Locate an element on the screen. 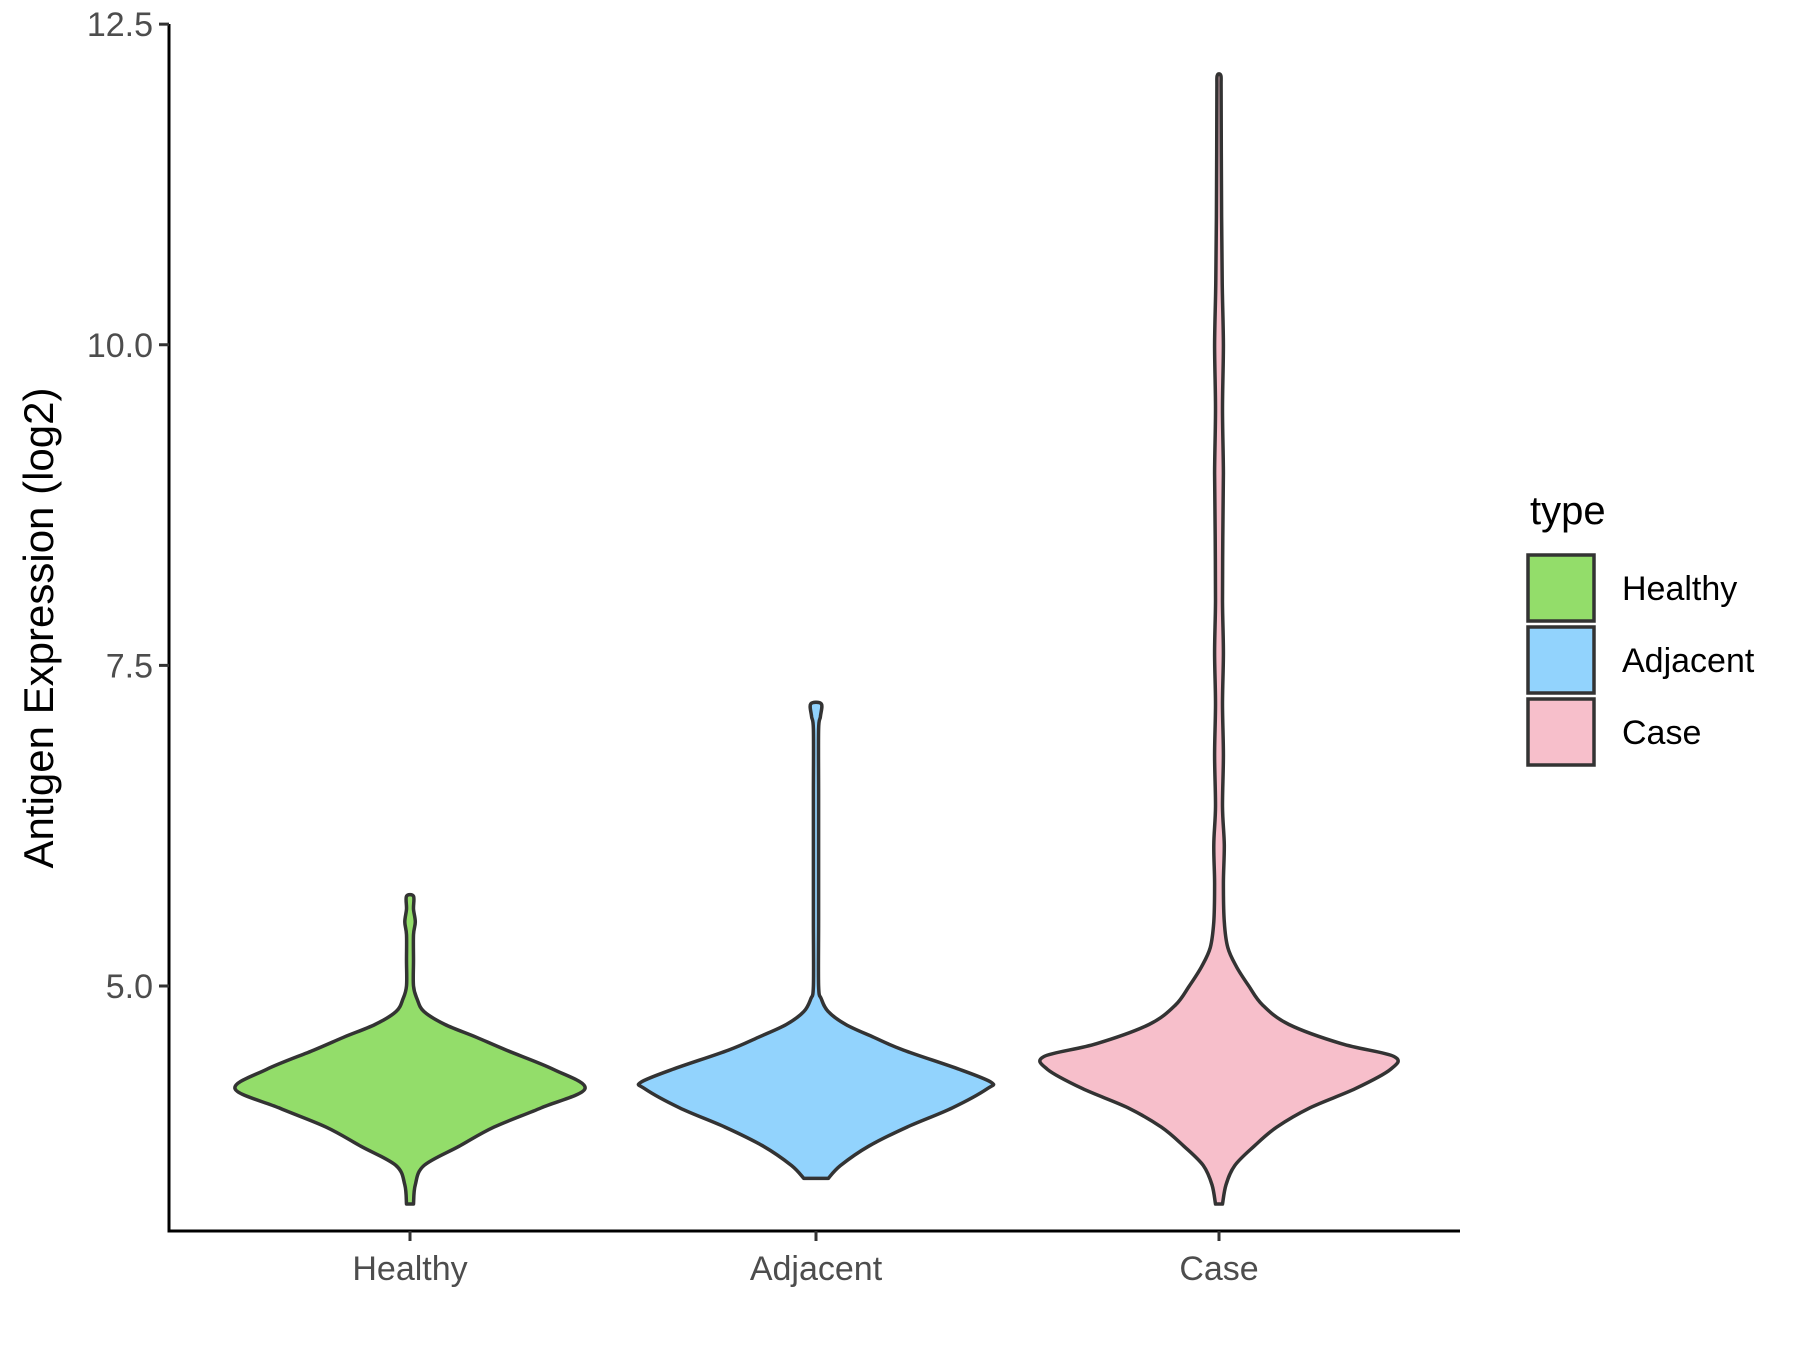  legend-key-case is located at coordinates (1561, 732).